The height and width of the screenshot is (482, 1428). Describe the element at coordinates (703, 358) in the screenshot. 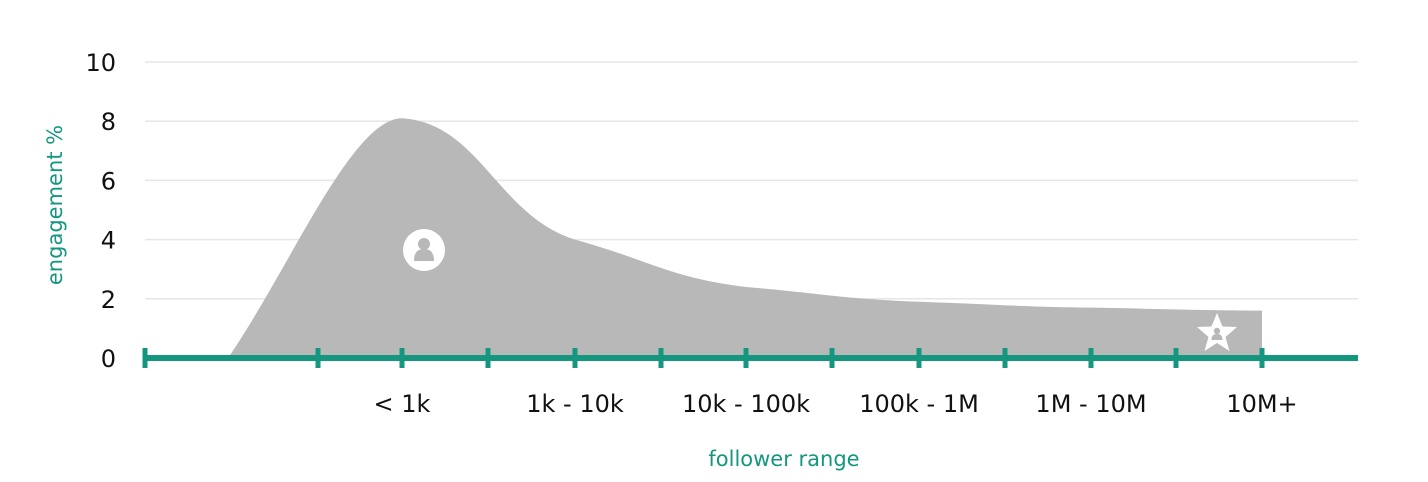

I see `x-axis-ticks` at that location.